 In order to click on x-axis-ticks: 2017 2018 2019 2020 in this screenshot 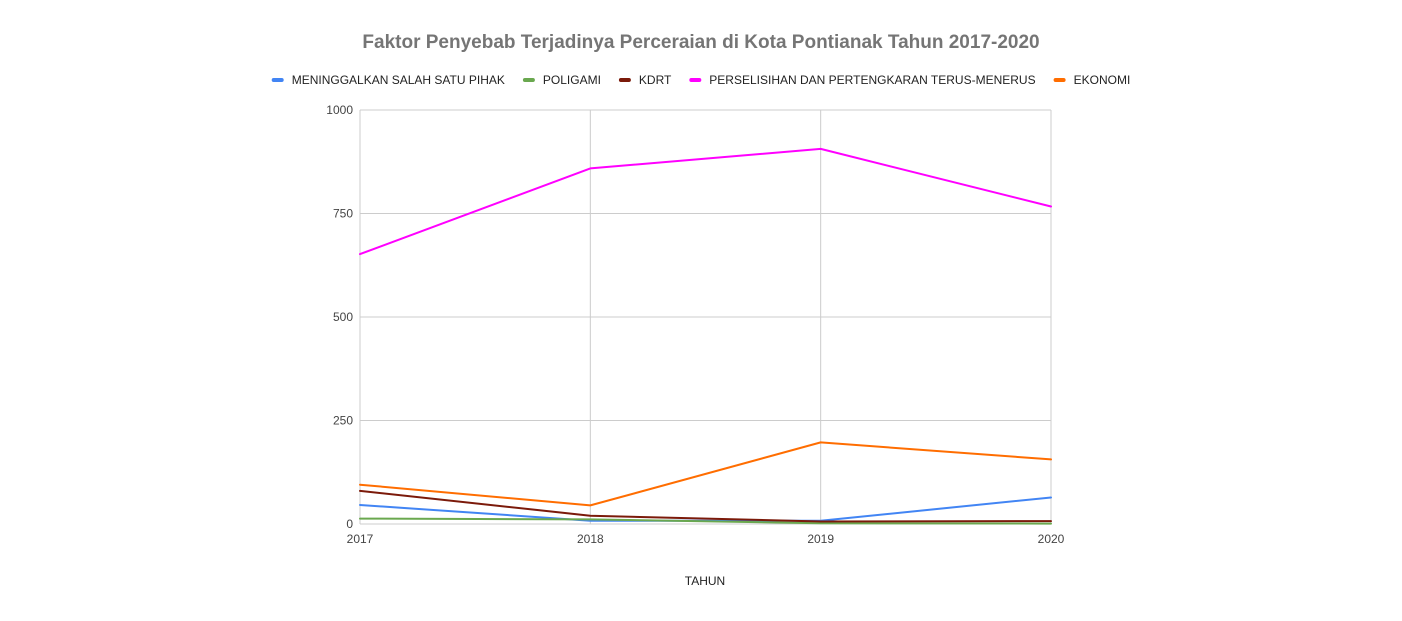, I will do `click(706, 539)`.